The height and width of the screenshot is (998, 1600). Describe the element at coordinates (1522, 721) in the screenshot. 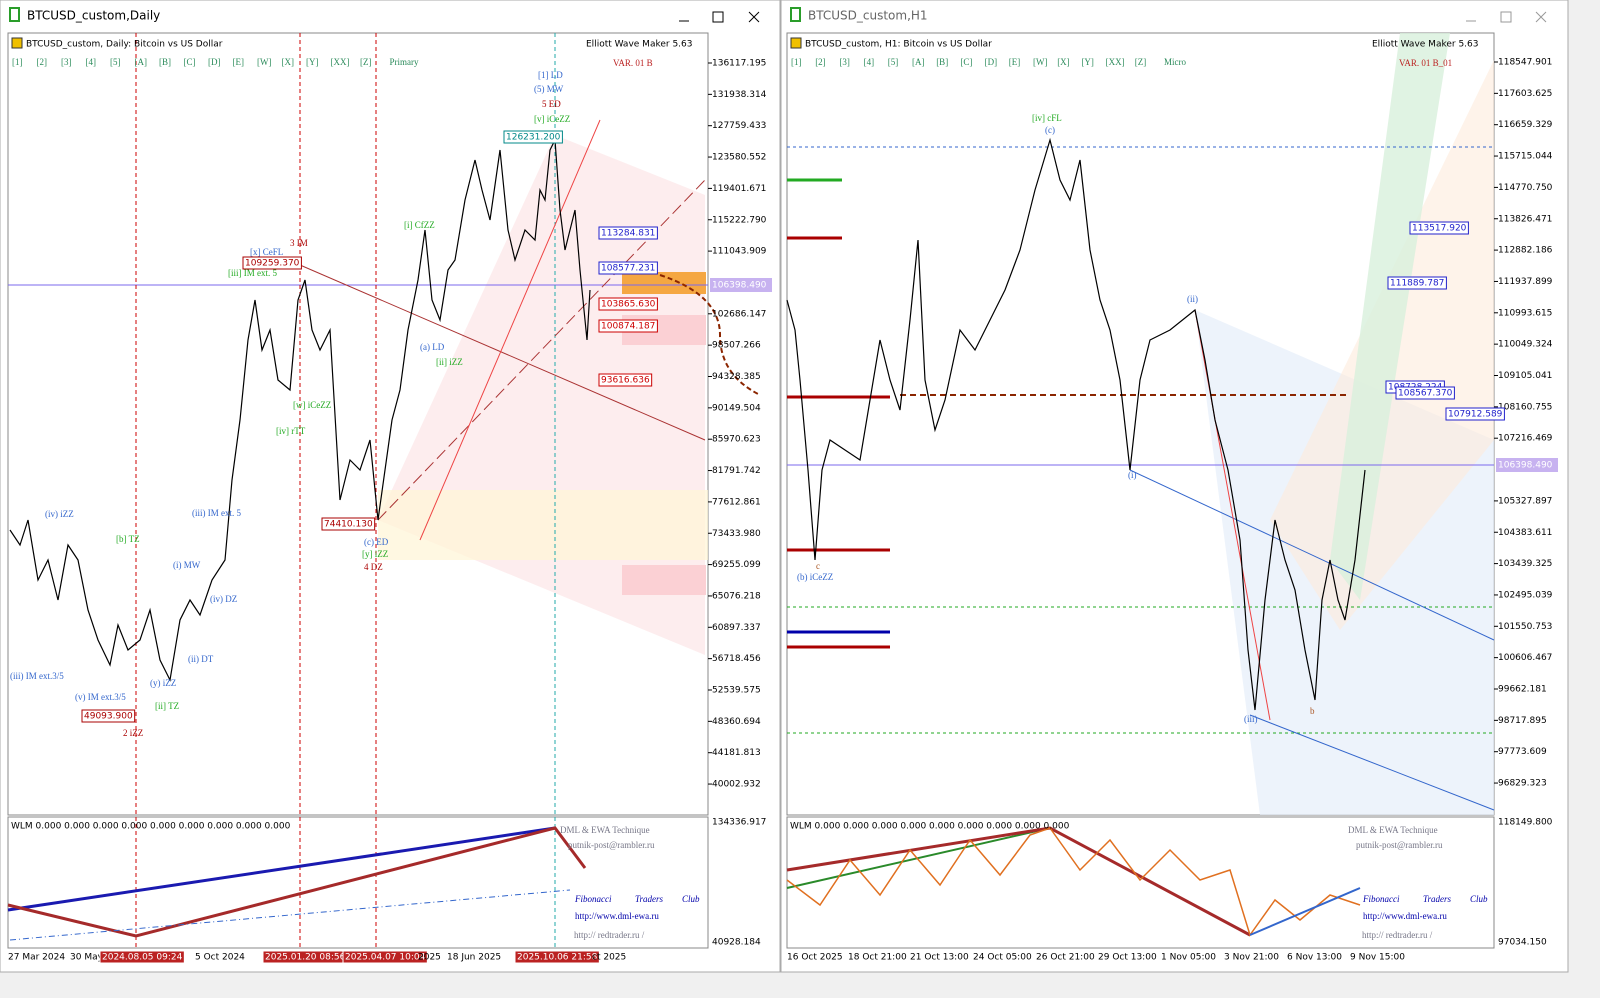

I see `price-label: 98717.895` at that location.